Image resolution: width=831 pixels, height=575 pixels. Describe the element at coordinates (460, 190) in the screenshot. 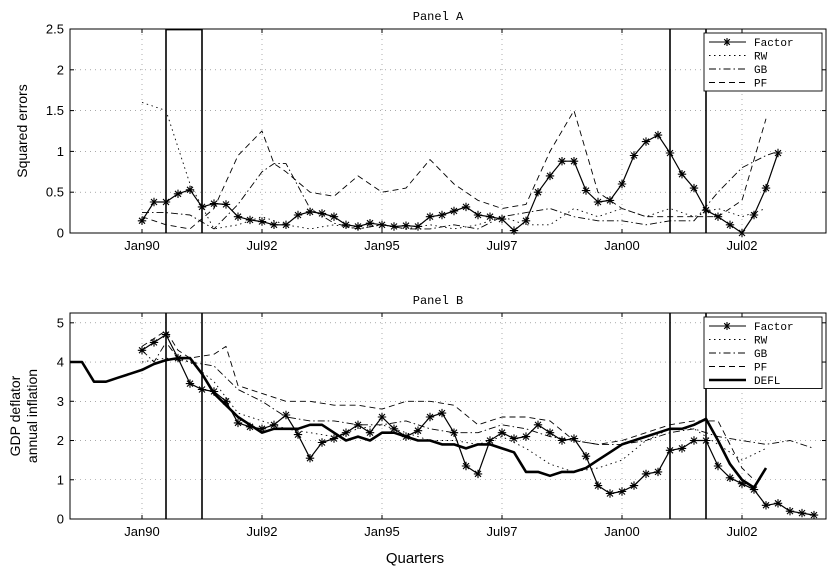

I see `panel-a-series-gb` at that location.